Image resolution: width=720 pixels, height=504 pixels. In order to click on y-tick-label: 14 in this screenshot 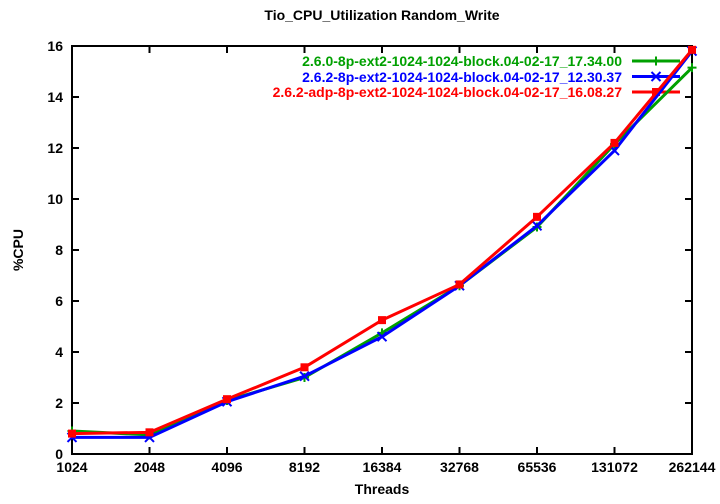, I will do `click(55, 97)`.